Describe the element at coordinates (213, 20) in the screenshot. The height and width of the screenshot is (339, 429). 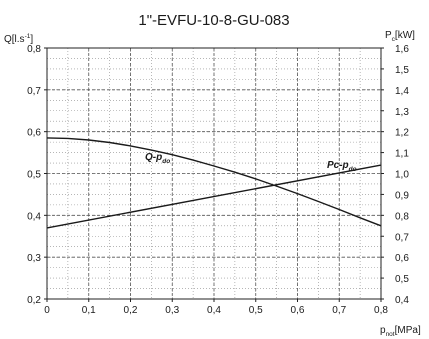
I see `chart-title: 1"-EVFU-10-8-GU-083` at that location.